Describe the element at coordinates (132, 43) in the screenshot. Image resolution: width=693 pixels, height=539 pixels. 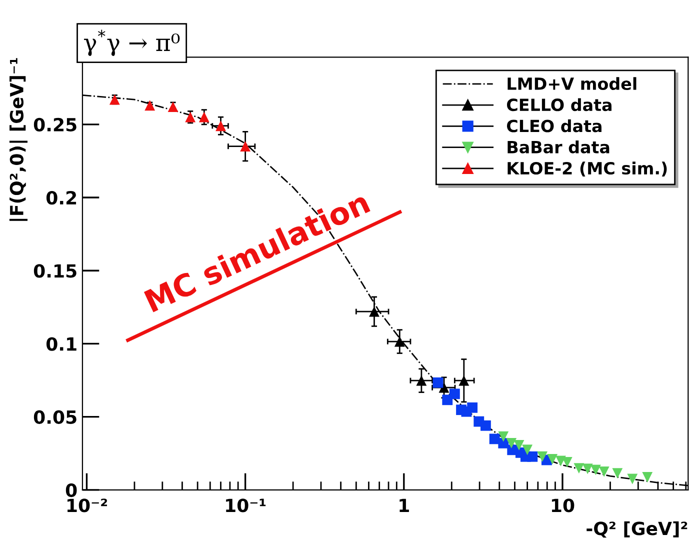
I see `chart-title: γ$^{*}$γ → π⁰` at that location.